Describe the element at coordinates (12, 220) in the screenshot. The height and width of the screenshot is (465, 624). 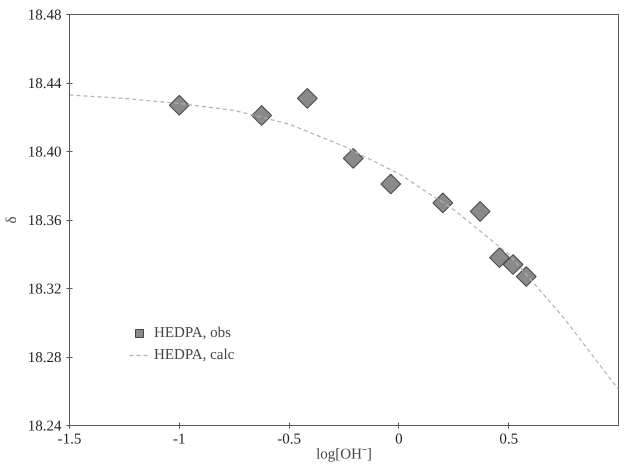
I see `y-axis-title: δ` at that location.